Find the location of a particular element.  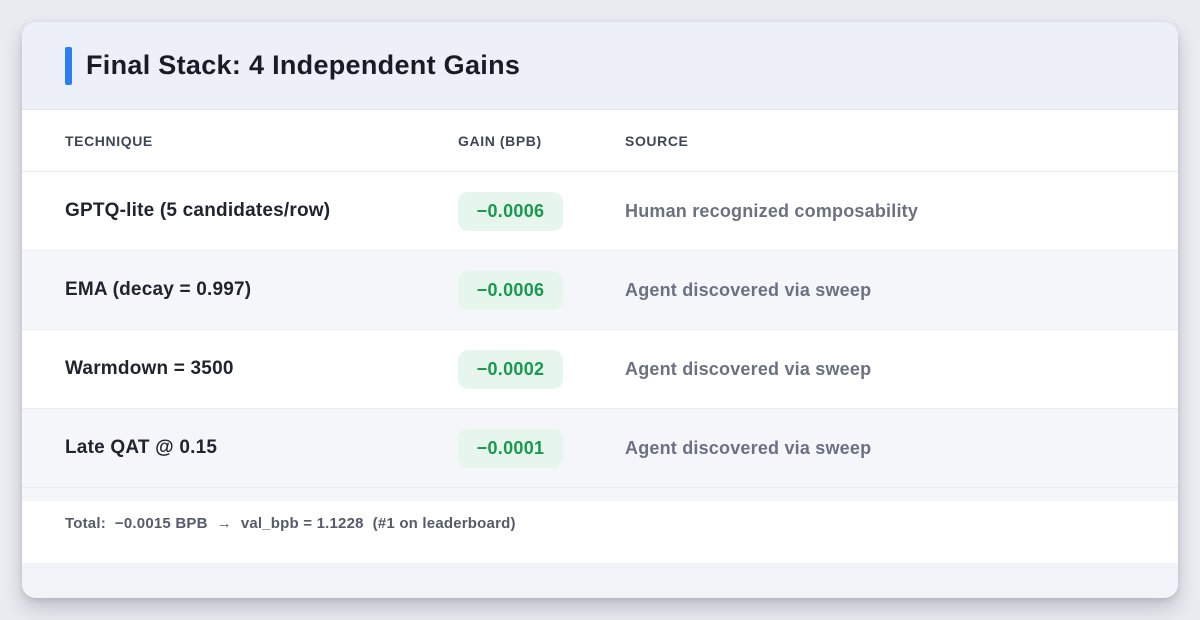

technique-cell: EMA (decay = 0.997) is located at coordinates (158, 289).